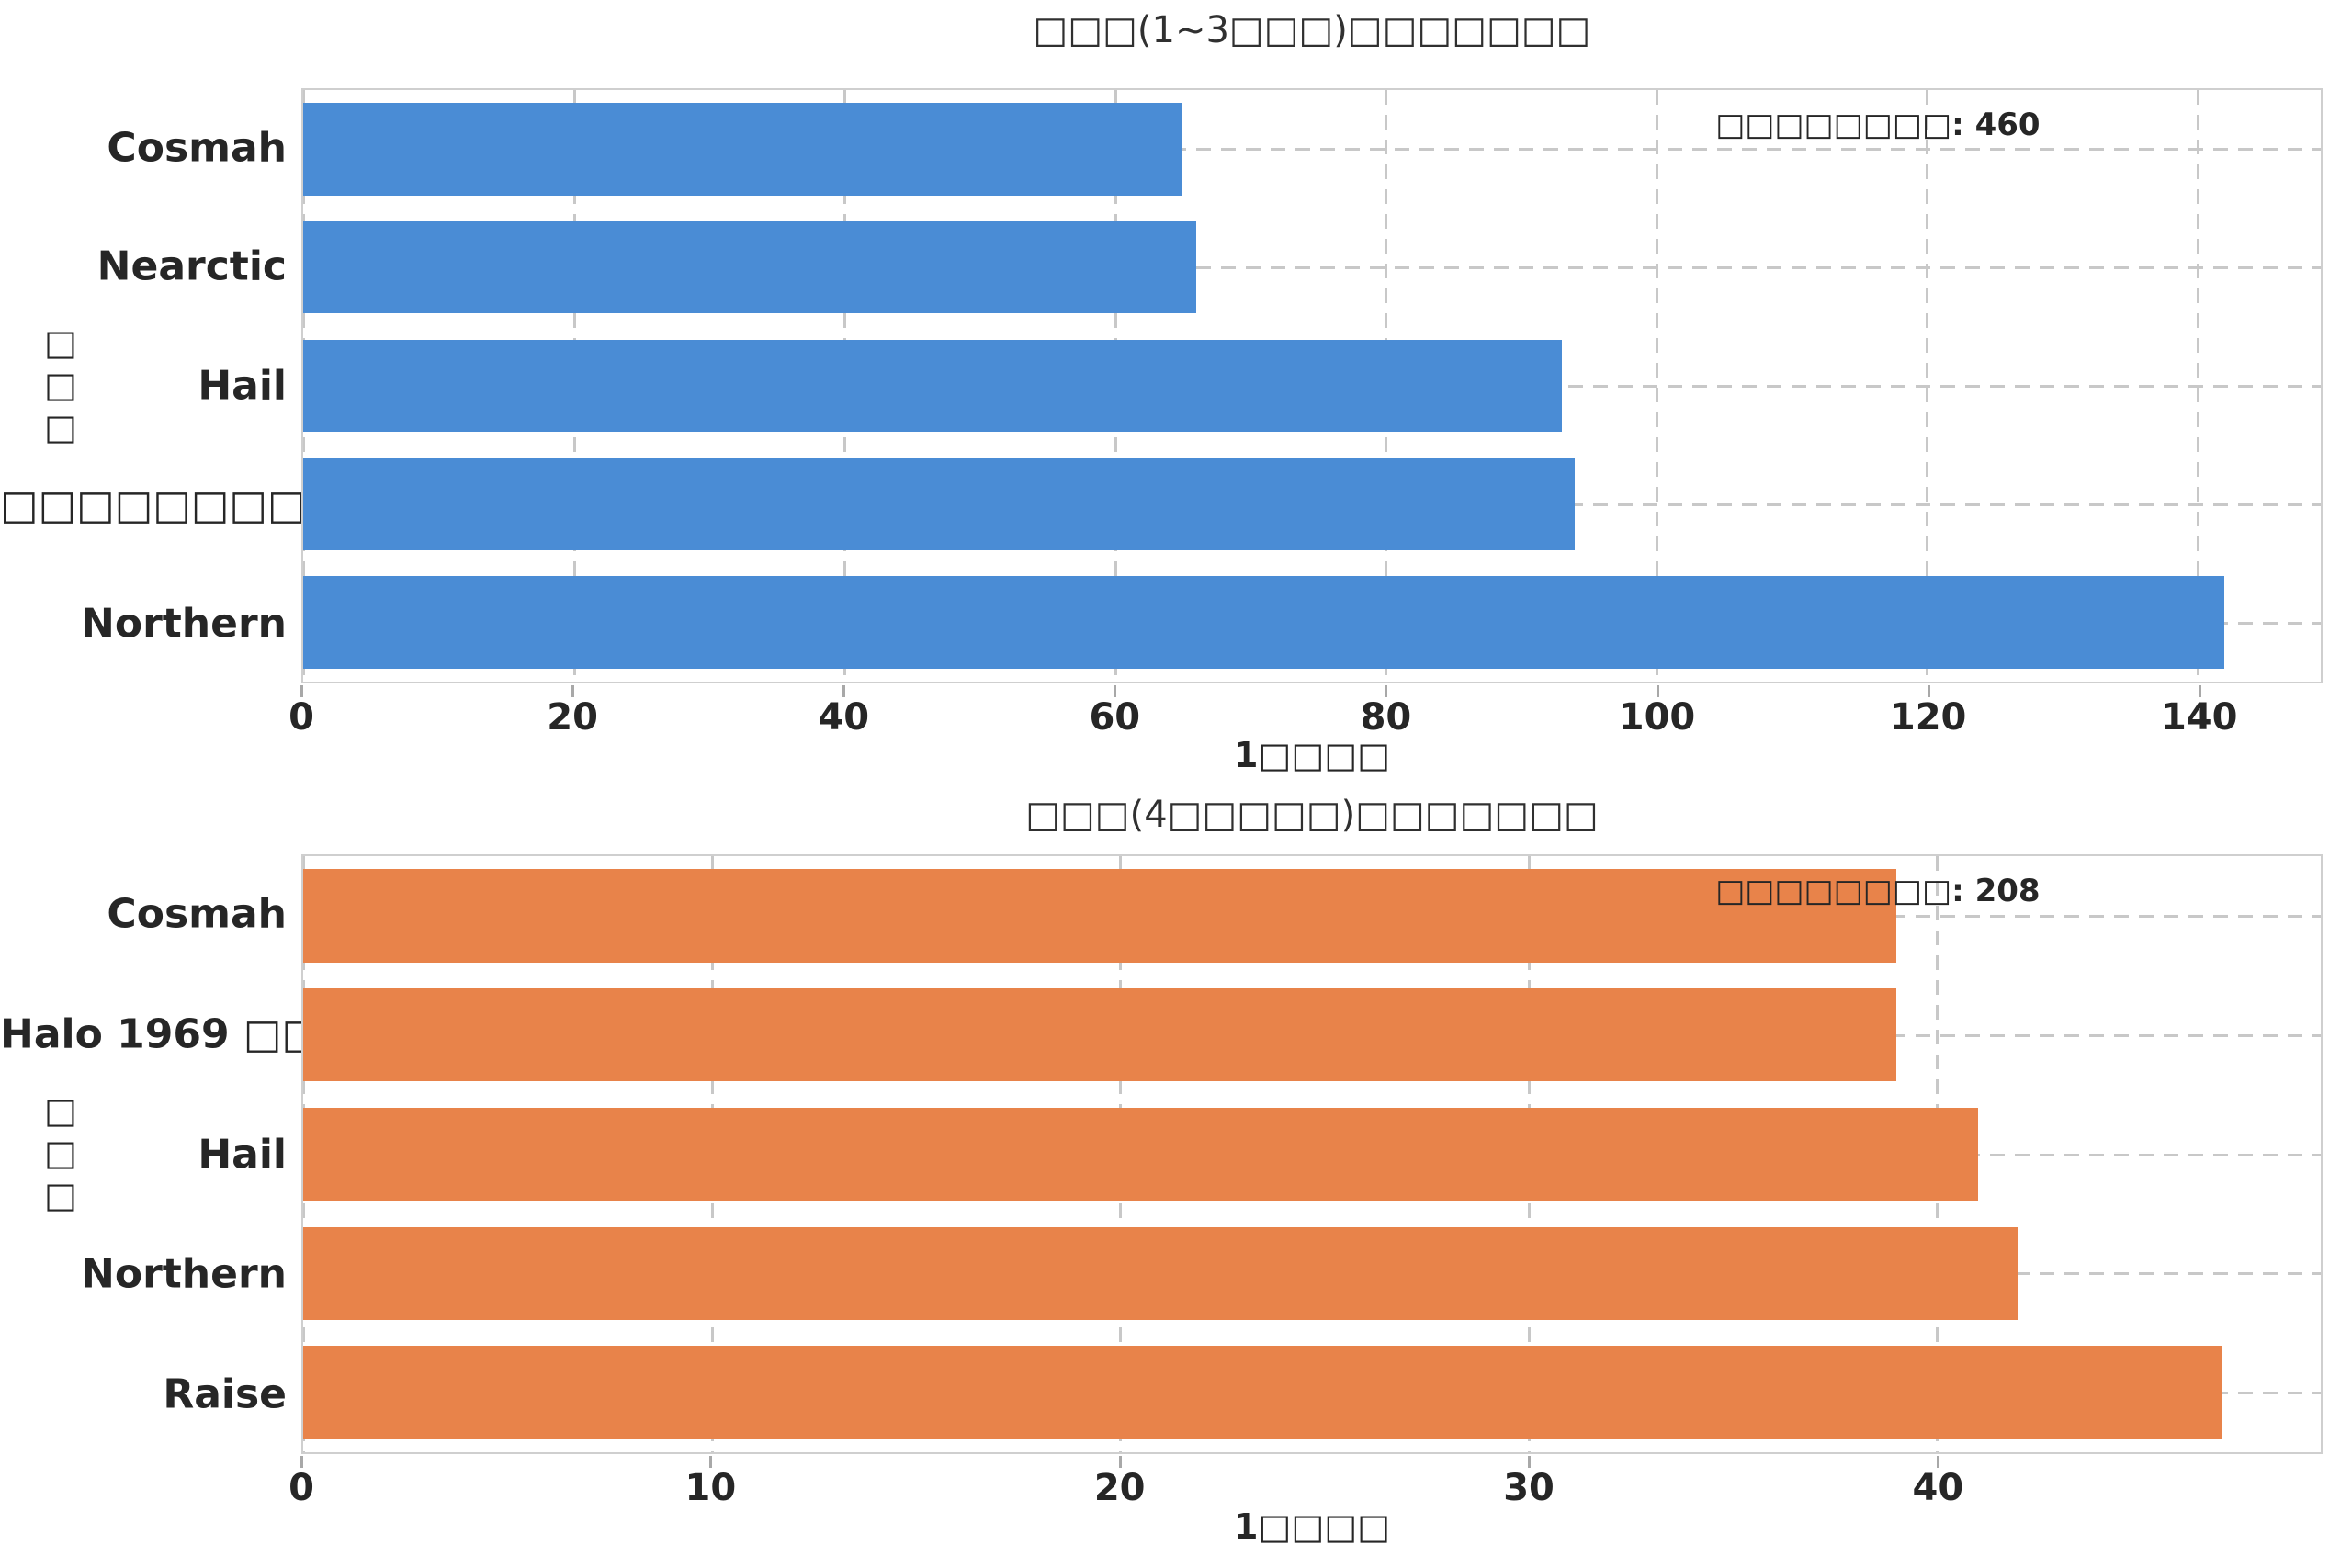 This screenshot has width=2352, height=1568. What do you see at coordinates (1099, 1035) in the screenshot?
I see `bar-Halo-1969-□□□` at bounding box center [1099, 1035].